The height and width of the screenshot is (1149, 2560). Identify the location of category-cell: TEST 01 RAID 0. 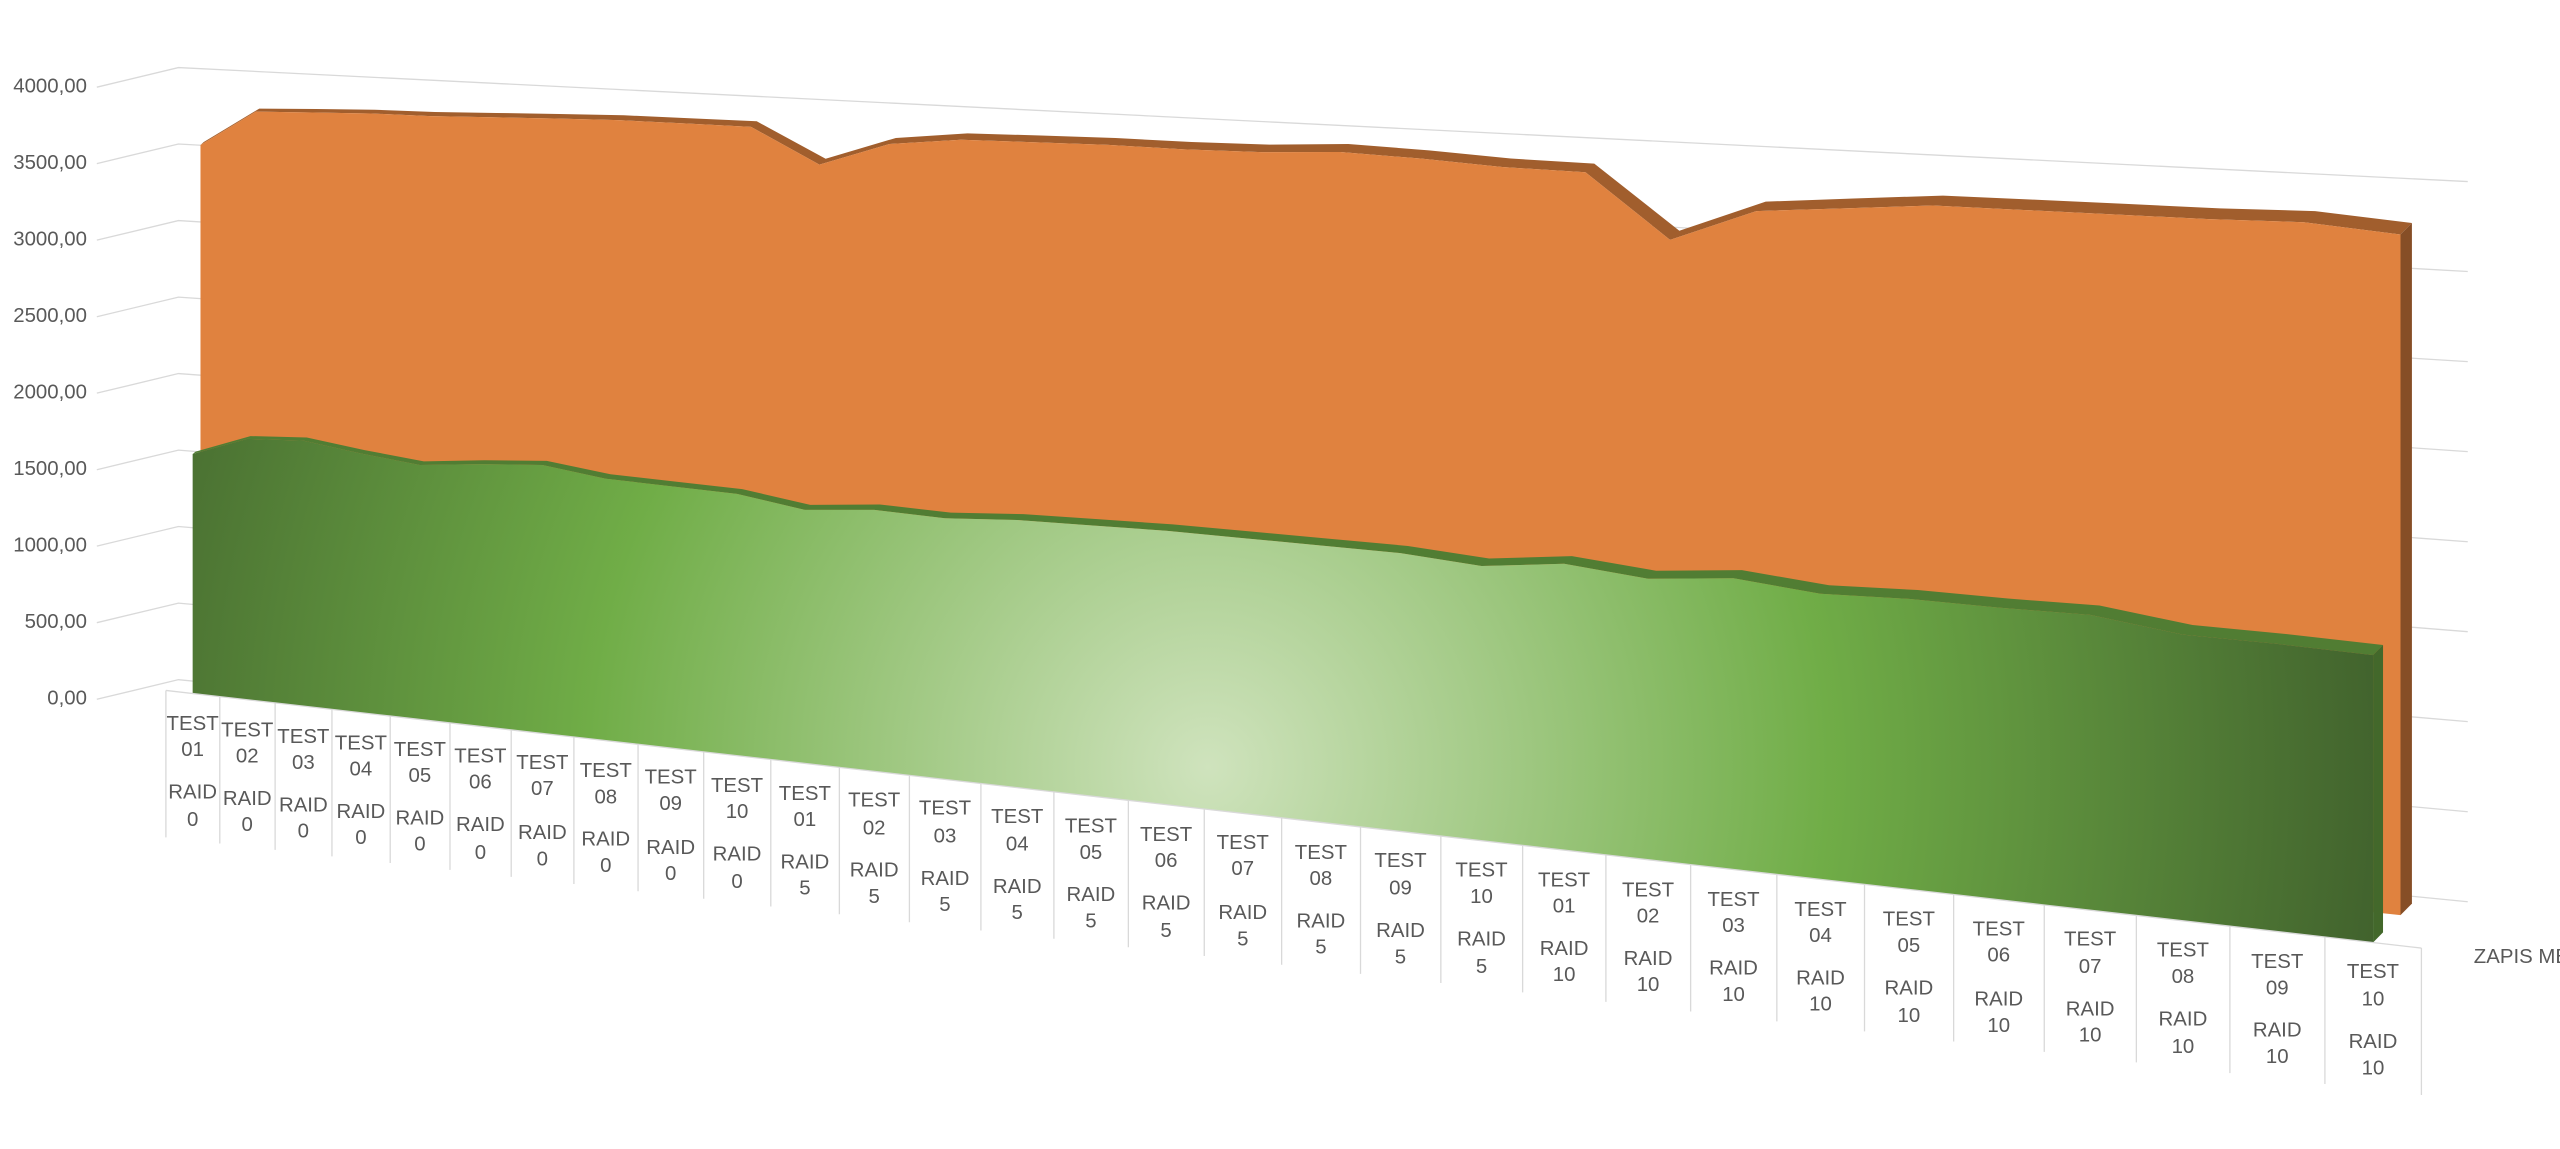
(192, 780).